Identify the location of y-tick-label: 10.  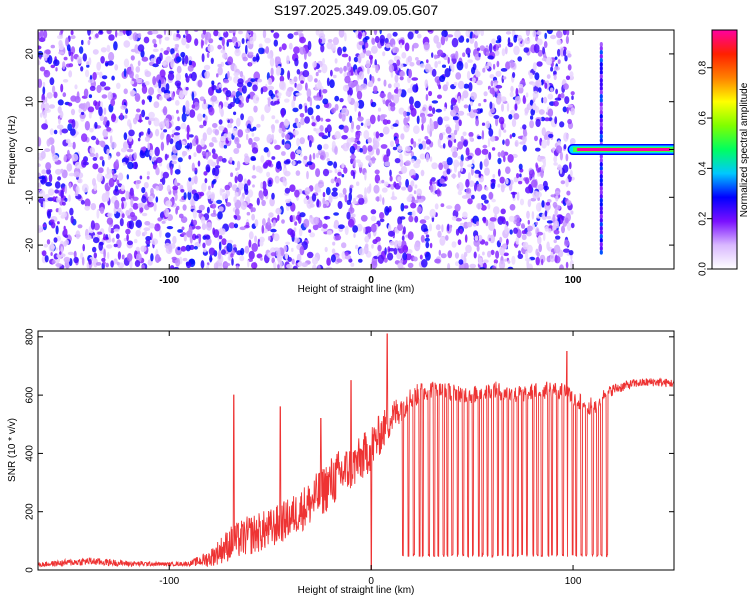
(30, 102).